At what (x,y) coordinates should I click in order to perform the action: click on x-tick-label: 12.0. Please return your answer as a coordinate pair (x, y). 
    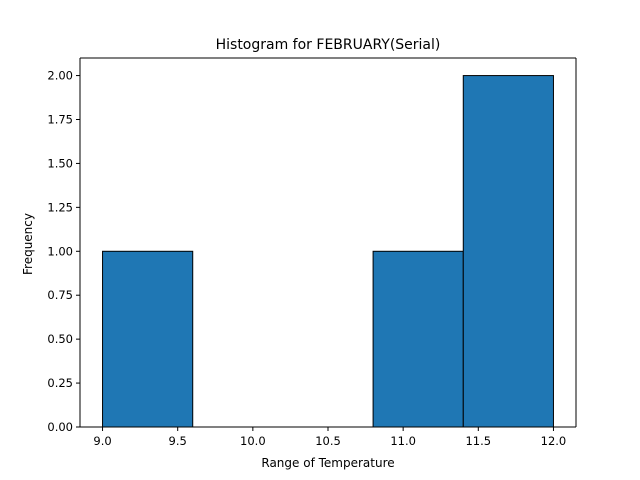
    Looking at the image, I should click on (554, 441).